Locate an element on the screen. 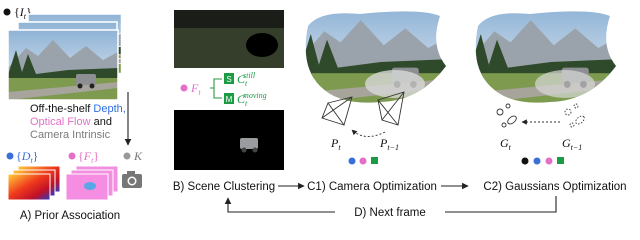  intrinsic-label: K is located at coordinates (138, 156).